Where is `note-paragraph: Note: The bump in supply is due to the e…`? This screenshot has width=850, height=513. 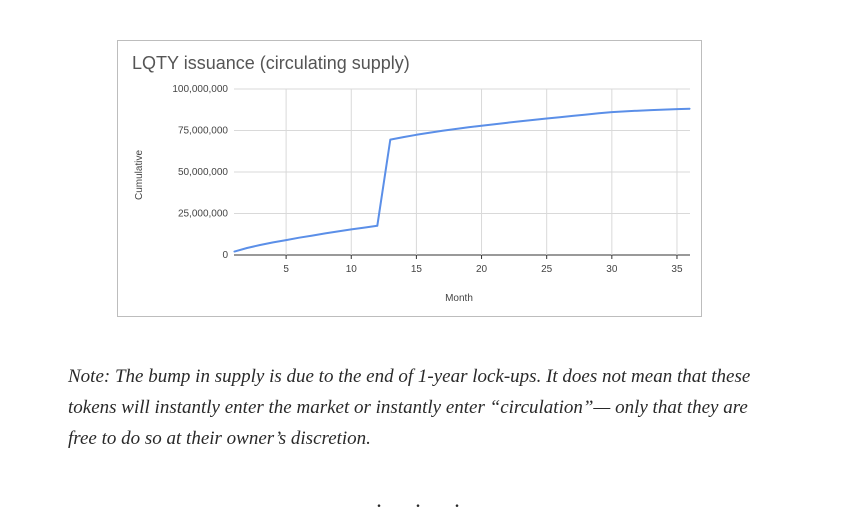
note-paragraph: Note: The bump in supply is due to the e… is located at coordinates (409, 407).